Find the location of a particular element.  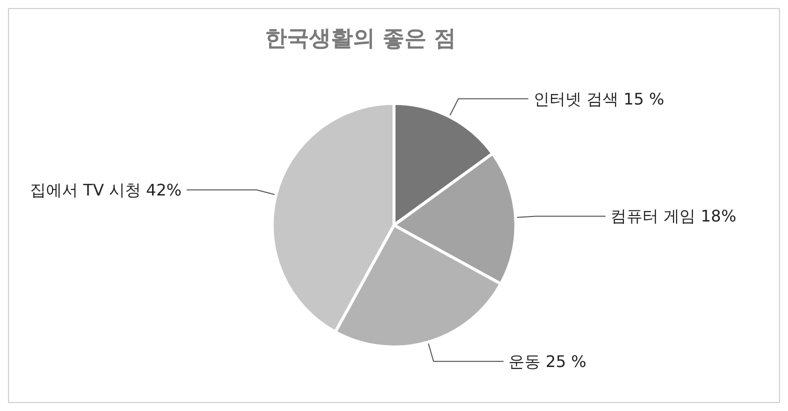

slice-label: 컴퓨터 게임 18% is located at coordinates (673, 216).